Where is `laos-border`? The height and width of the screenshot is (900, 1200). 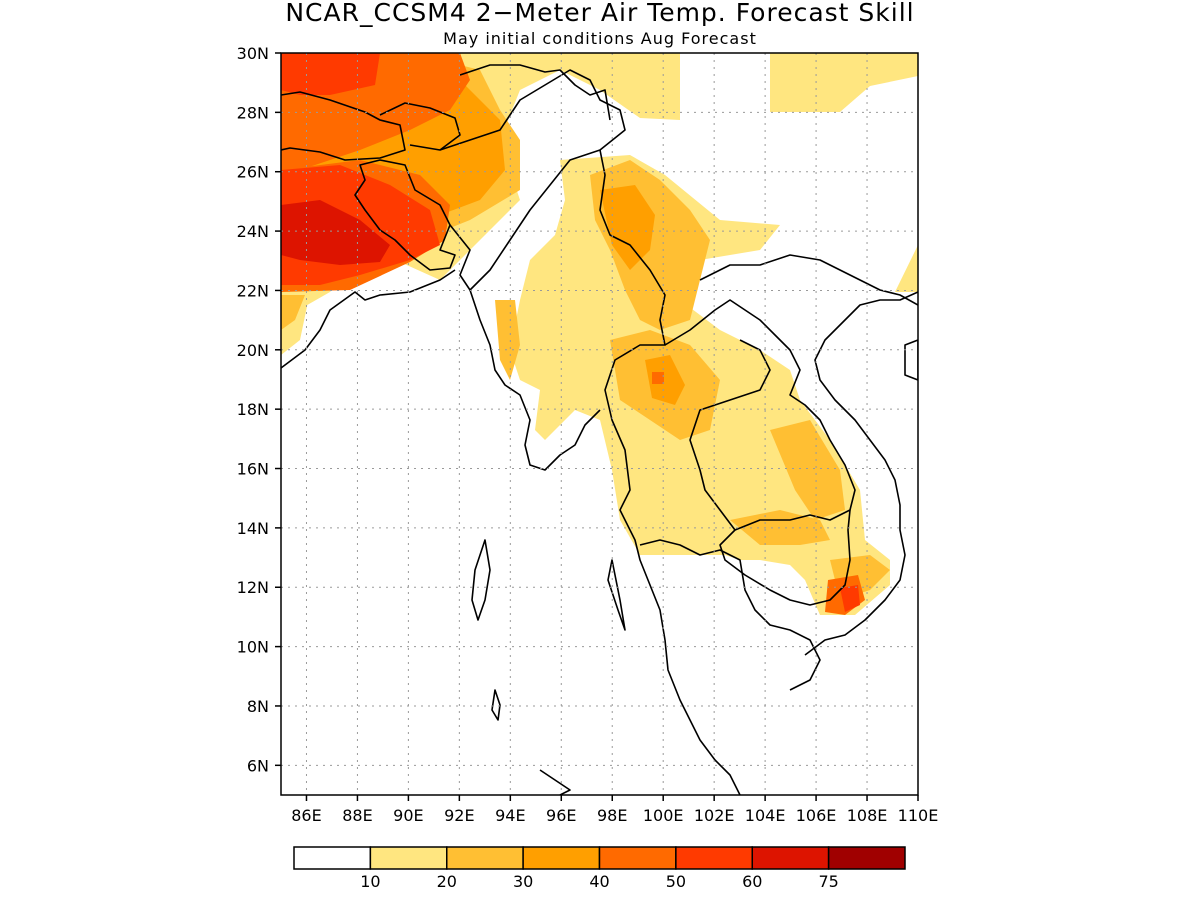
laos-border is located at coordinates (760, 415).